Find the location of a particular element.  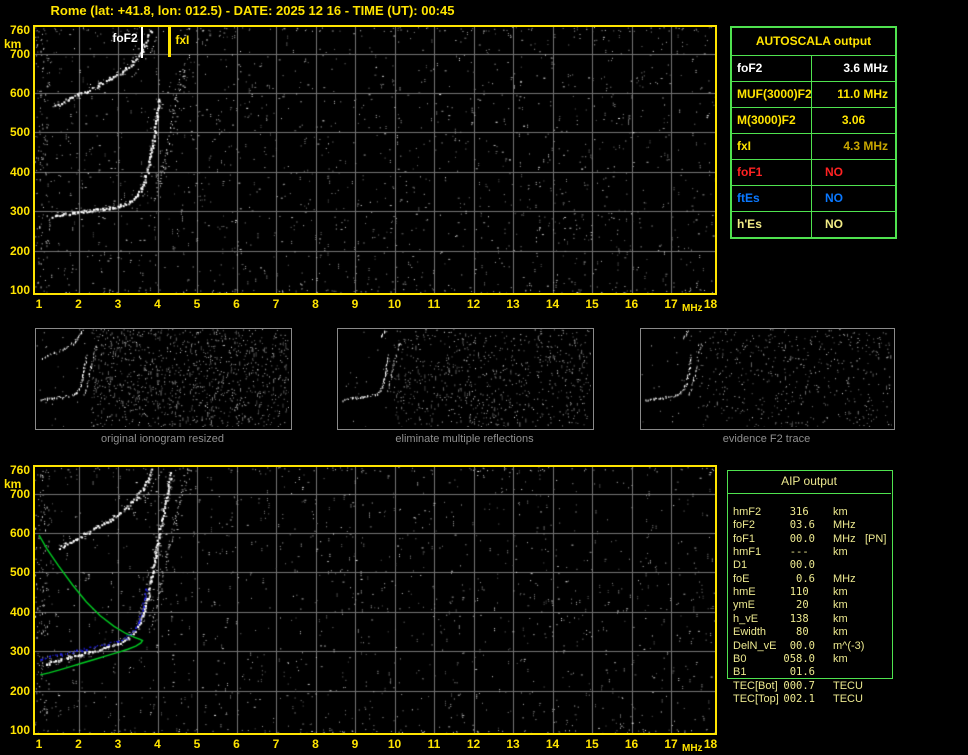

autoscala-table-row: ftEs NO is located at coordinates (813, 199).